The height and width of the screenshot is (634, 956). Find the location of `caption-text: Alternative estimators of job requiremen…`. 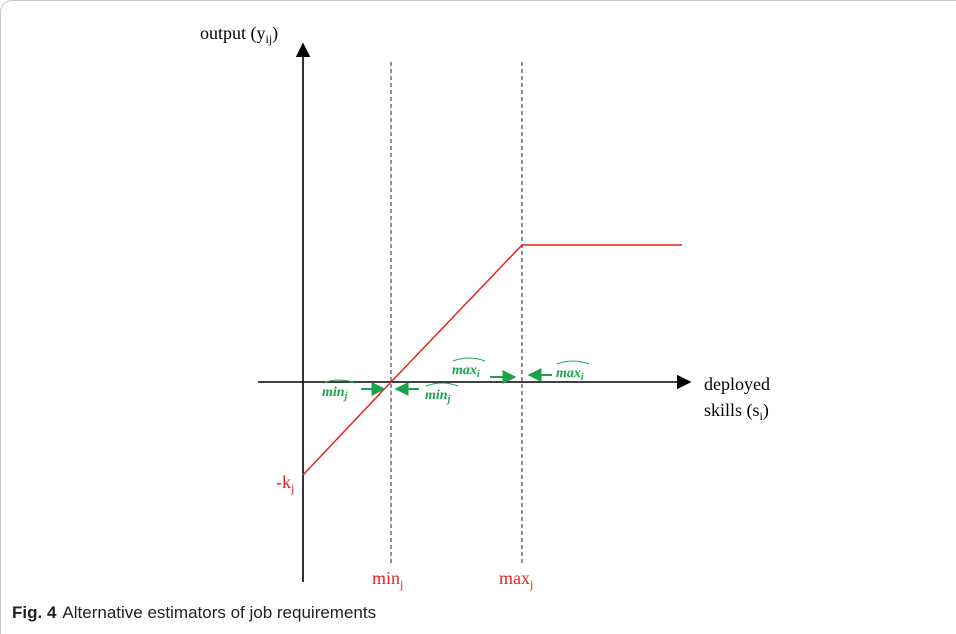

caption-text: Alternative estimators of job requiremen… is located at coordinates (219, 612).